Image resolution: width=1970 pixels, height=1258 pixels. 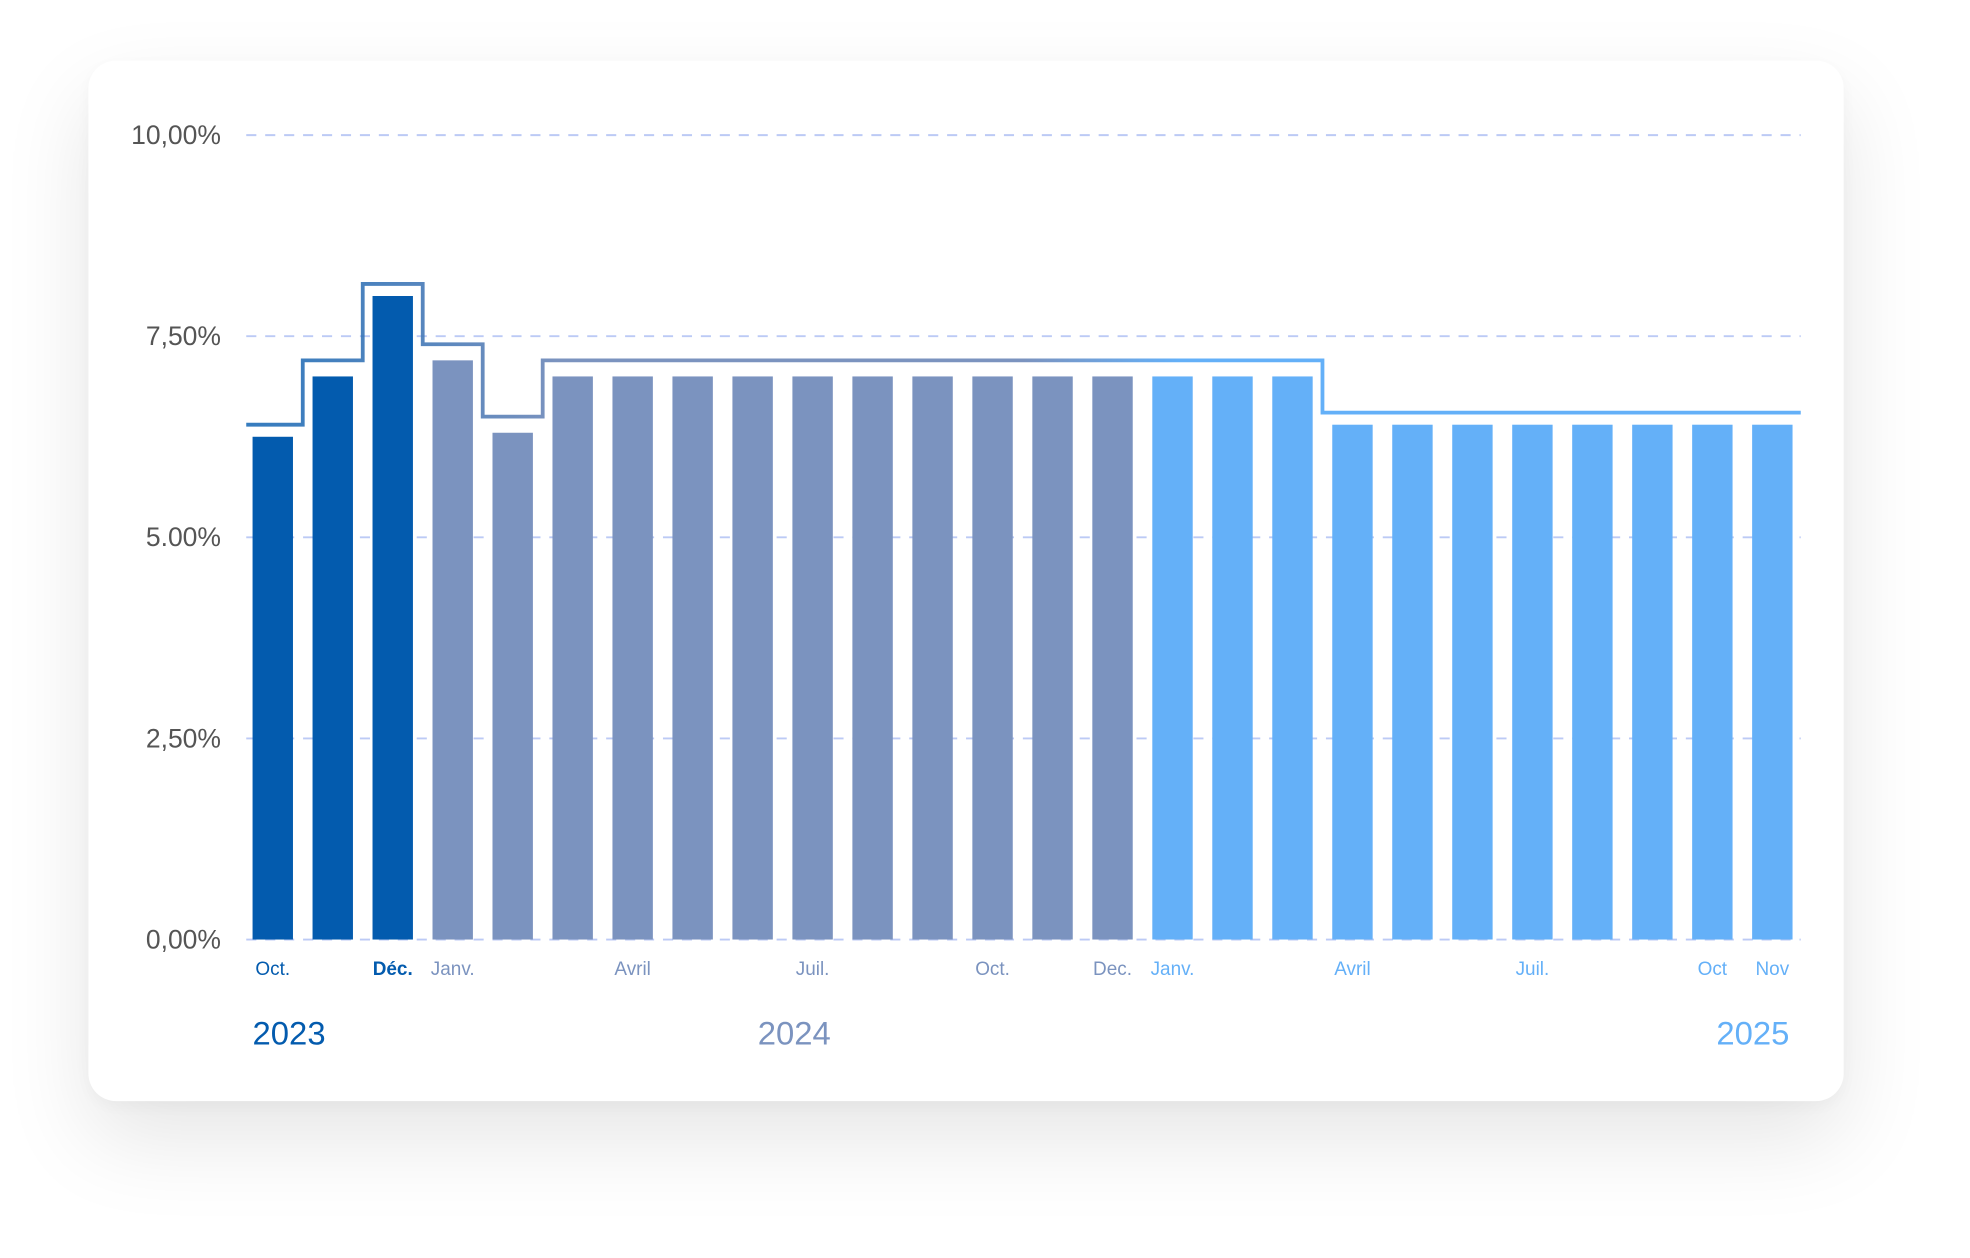 I want to click on month-label: Dec., so click(x=1112, y=969).